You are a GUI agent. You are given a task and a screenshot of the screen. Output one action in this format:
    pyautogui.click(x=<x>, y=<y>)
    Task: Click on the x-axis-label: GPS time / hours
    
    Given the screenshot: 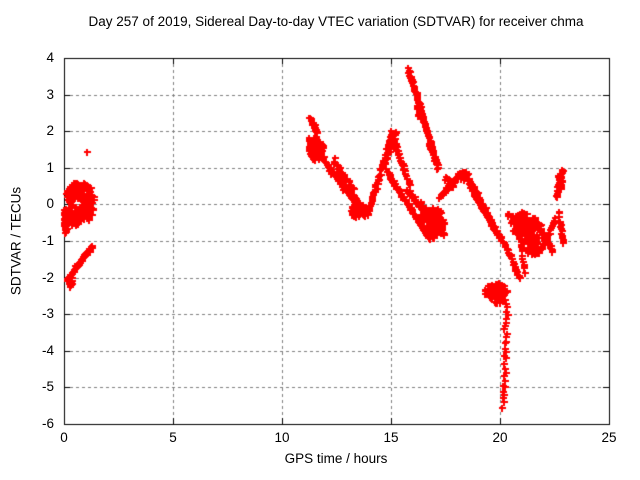 What is the action you would take?
    pyautogui.click(x=336, y=458)
    